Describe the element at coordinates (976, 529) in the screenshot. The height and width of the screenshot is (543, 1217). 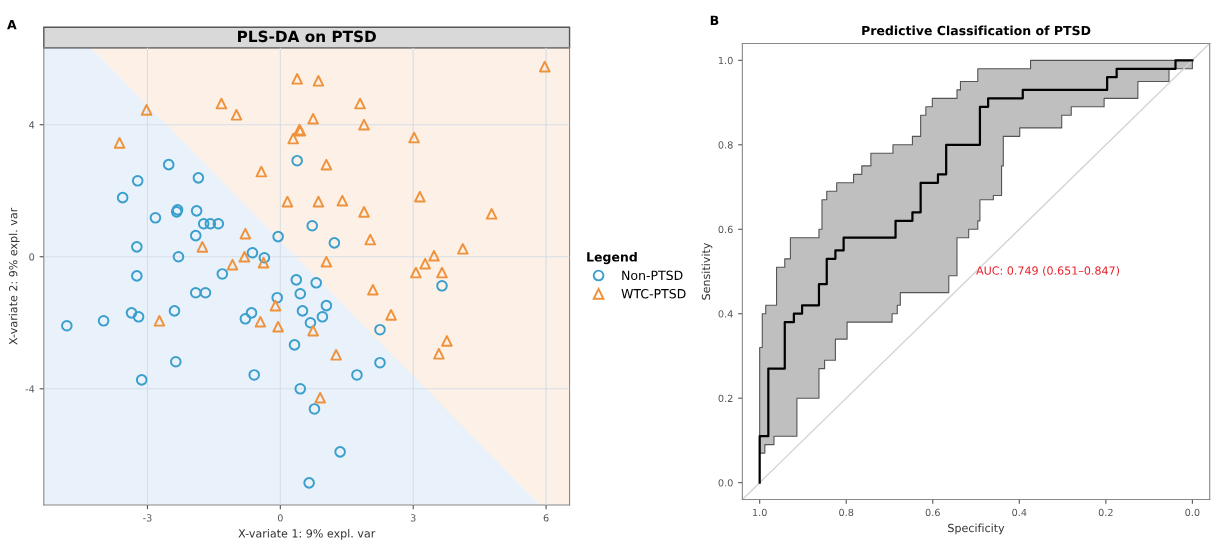
I see `x-axis-title: Specificity` at that location.